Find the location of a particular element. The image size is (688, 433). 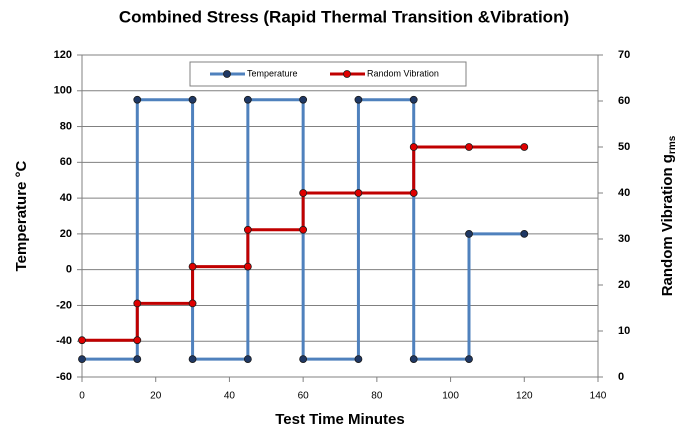

x-axis-label: Test Time Minutes is located at coordinates (339, 419).